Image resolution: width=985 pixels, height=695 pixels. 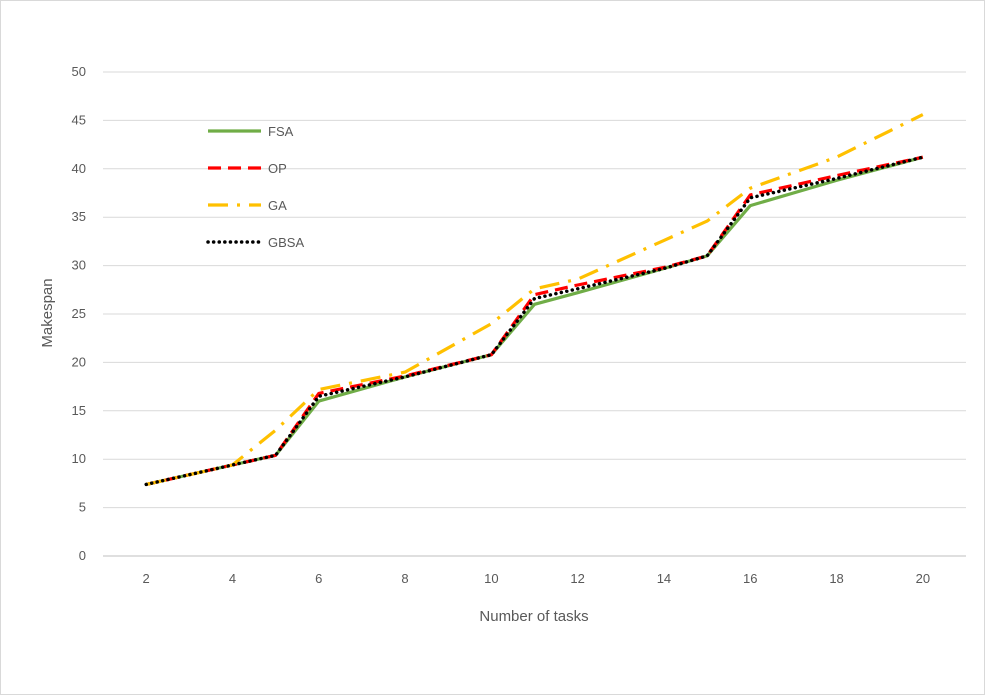 What do you see at coordinates (750, 578) in the screenshot?
I see `x-tick-label: 16` at bounding box center [750, 578].